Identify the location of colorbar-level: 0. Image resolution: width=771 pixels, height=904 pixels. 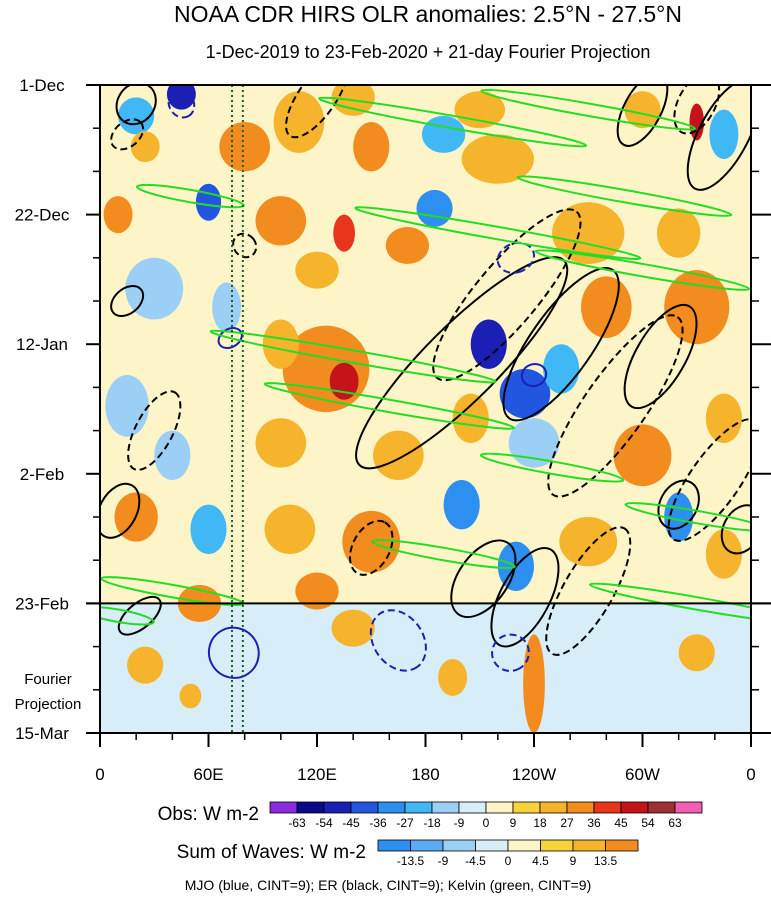
(486, 823).